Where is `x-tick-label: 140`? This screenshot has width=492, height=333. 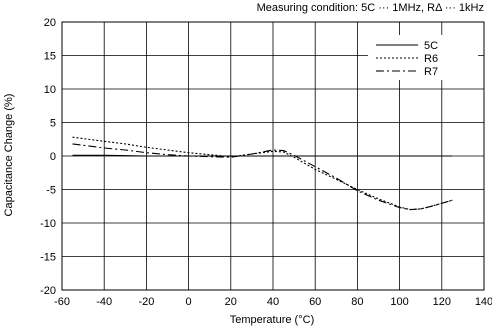 x-tick-label: 140 is located at coordinates (483, 302).